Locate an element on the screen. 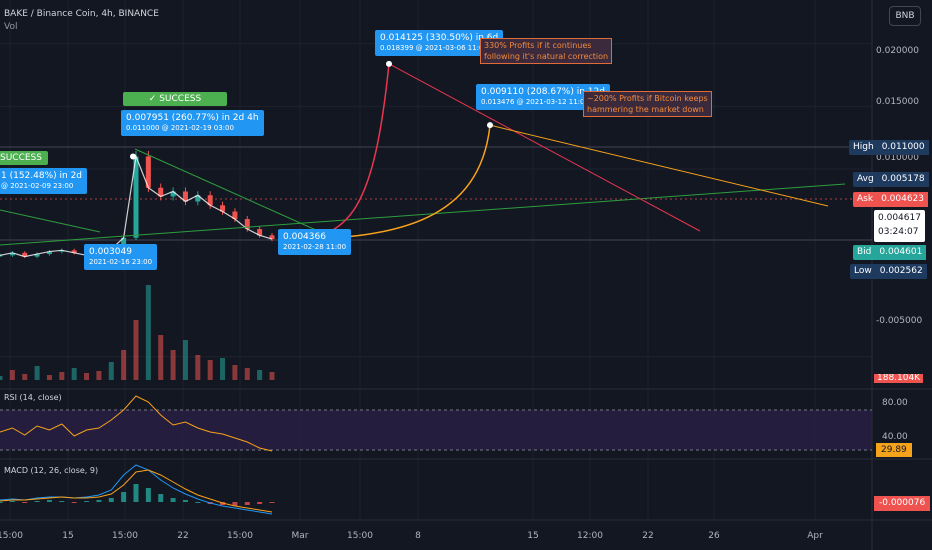 This screenshot has width=932, height=550. symbol-badge: BNB is located at coordinates (905, 16).